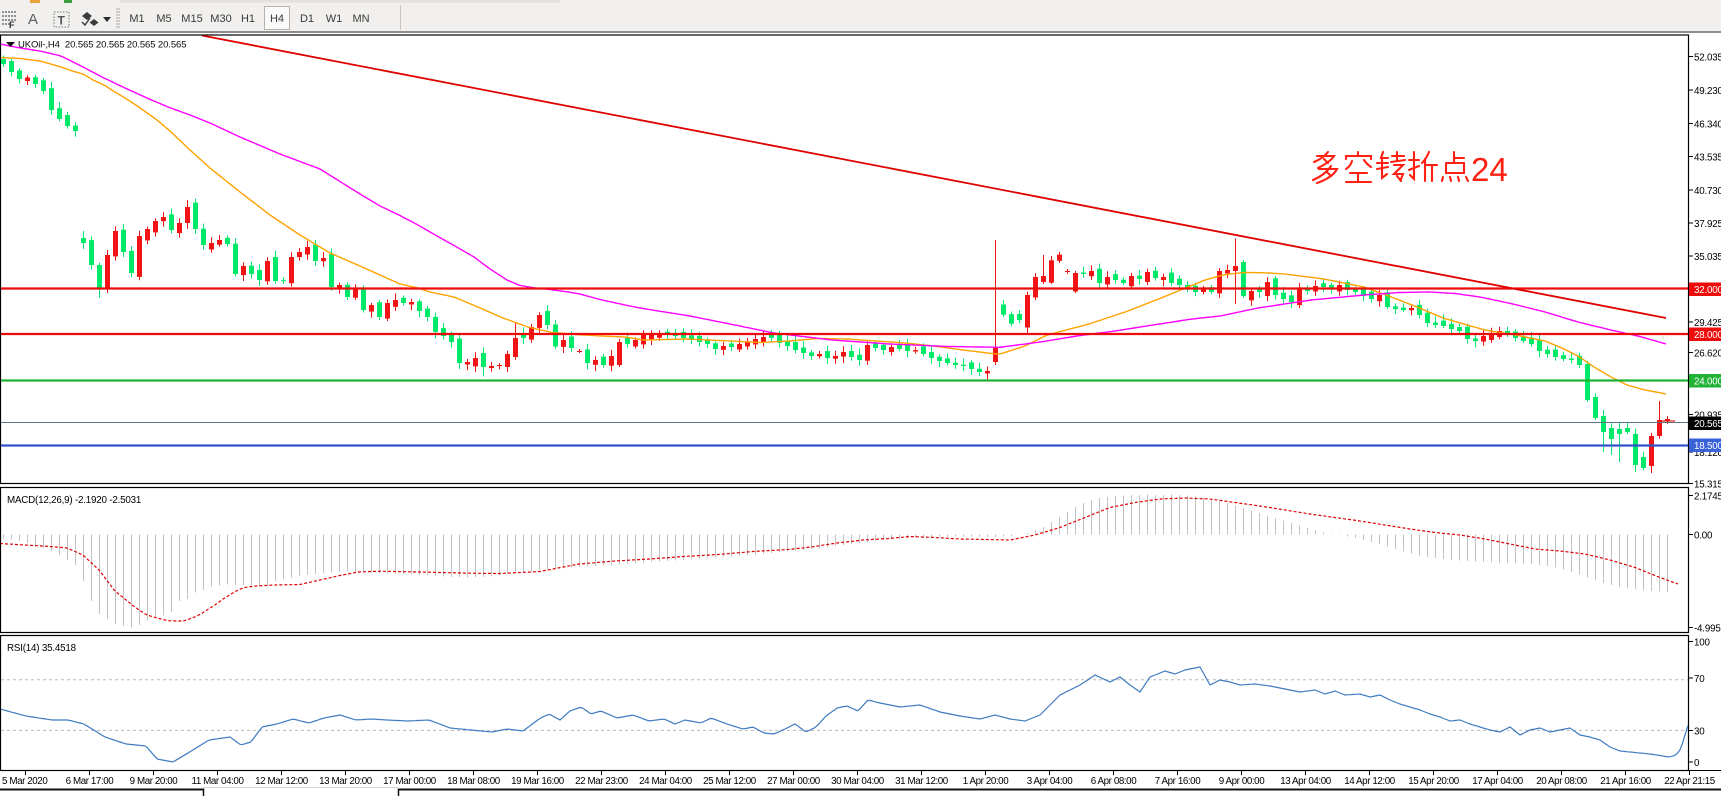 This screenshot has height=801, width=1721. Describe the element at coordinates (1497, 781) in the screenshot. I see `svg-text: 17 Apr 04:00` at that location.